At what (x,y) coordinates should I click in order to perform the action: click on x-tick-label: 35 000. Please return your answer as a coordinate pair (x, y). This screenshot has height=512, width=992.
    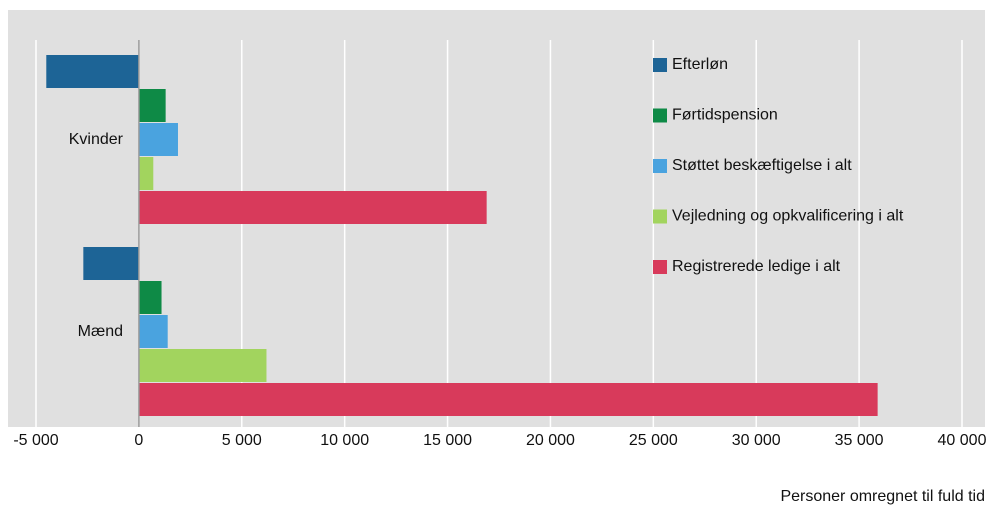
    Looking at the image, I should click on (859, 440).